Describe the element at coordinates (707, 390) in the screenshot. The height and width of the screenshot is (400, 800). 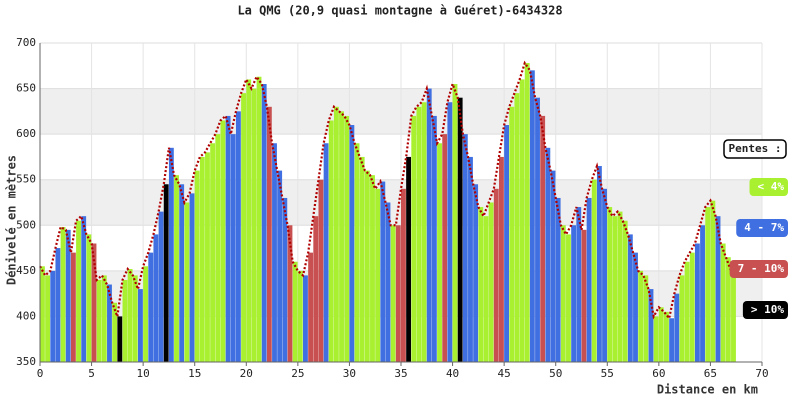
I see `x-axis-title: Distance en km` at that location.